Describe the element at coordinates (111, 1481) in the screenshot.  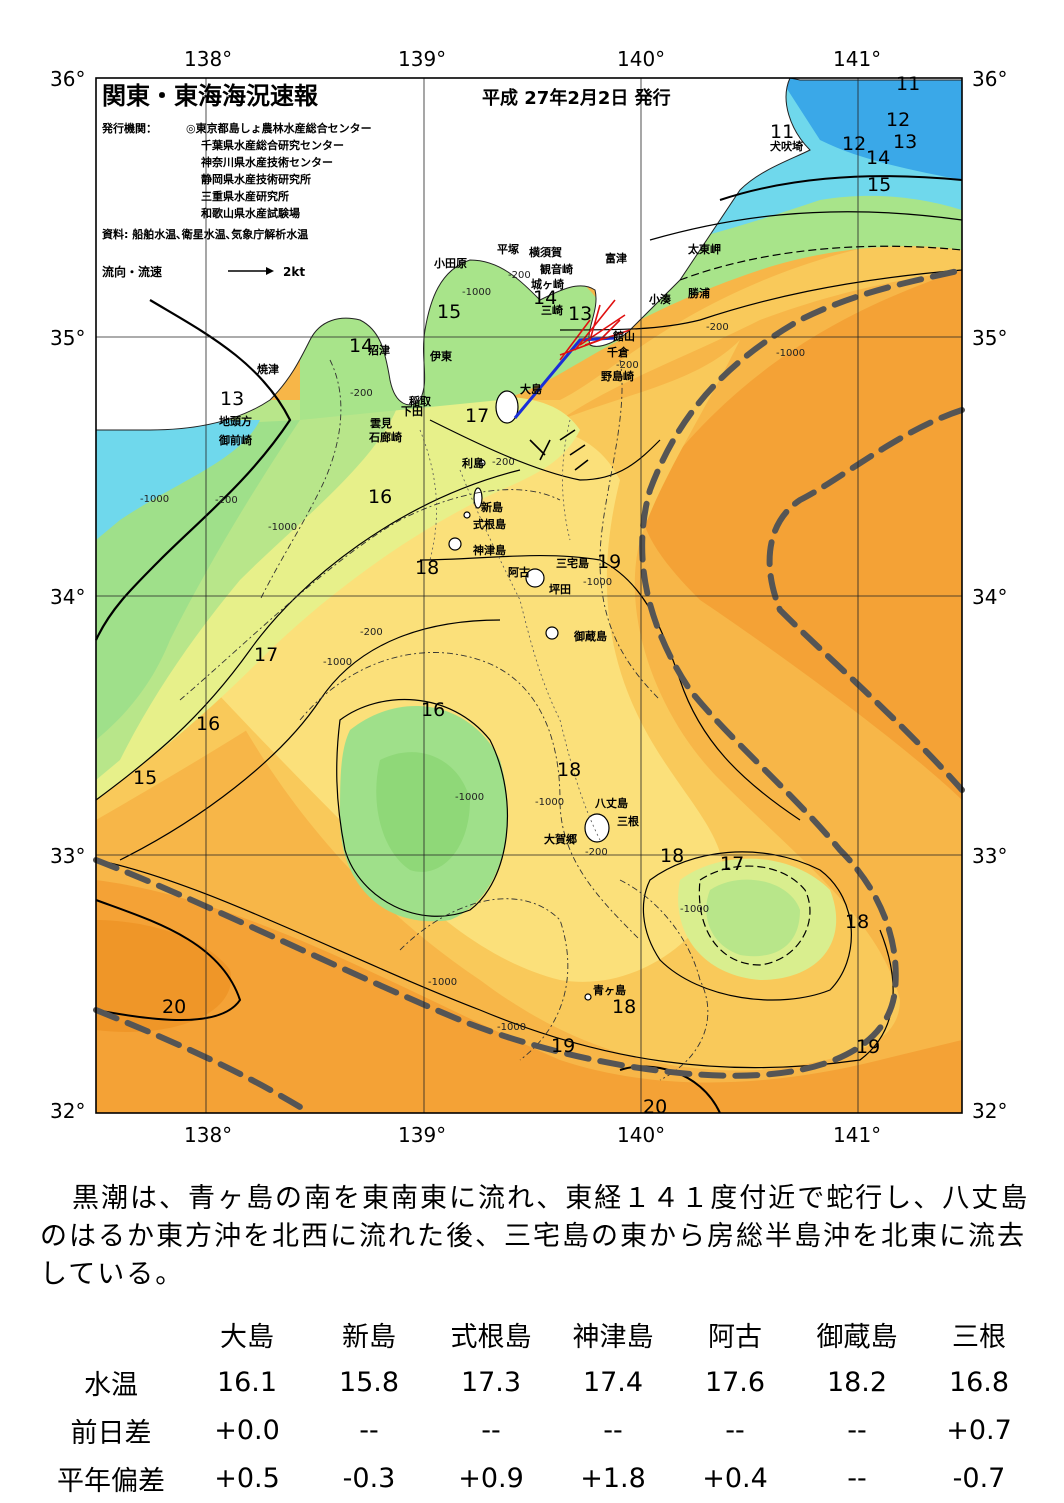
I see `row-header: 平年偏差` at that location.